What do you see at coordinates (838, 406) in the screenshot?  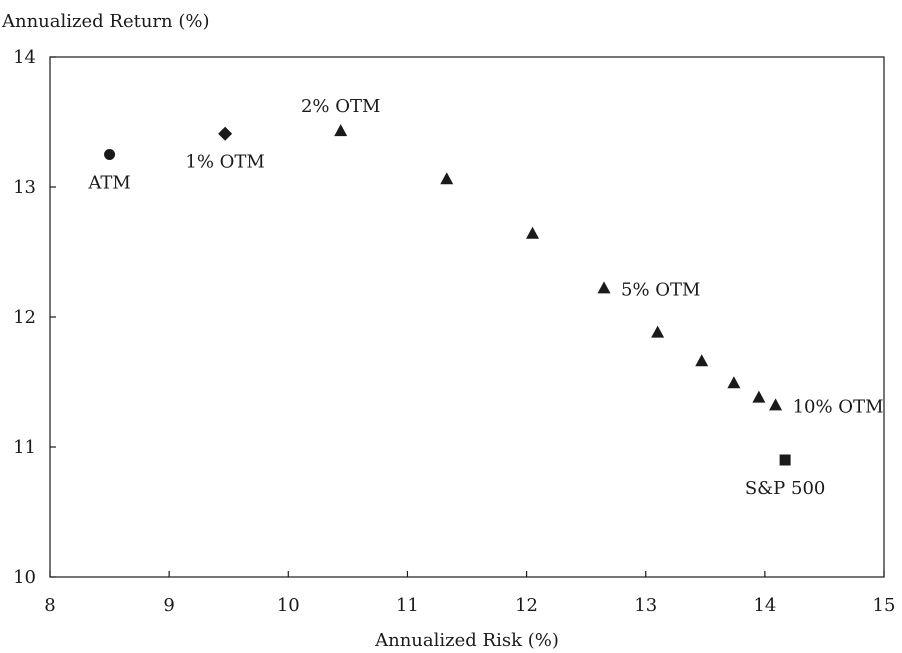 I see `annotation-label: 10% OTM` at bounding box center [838, 406].